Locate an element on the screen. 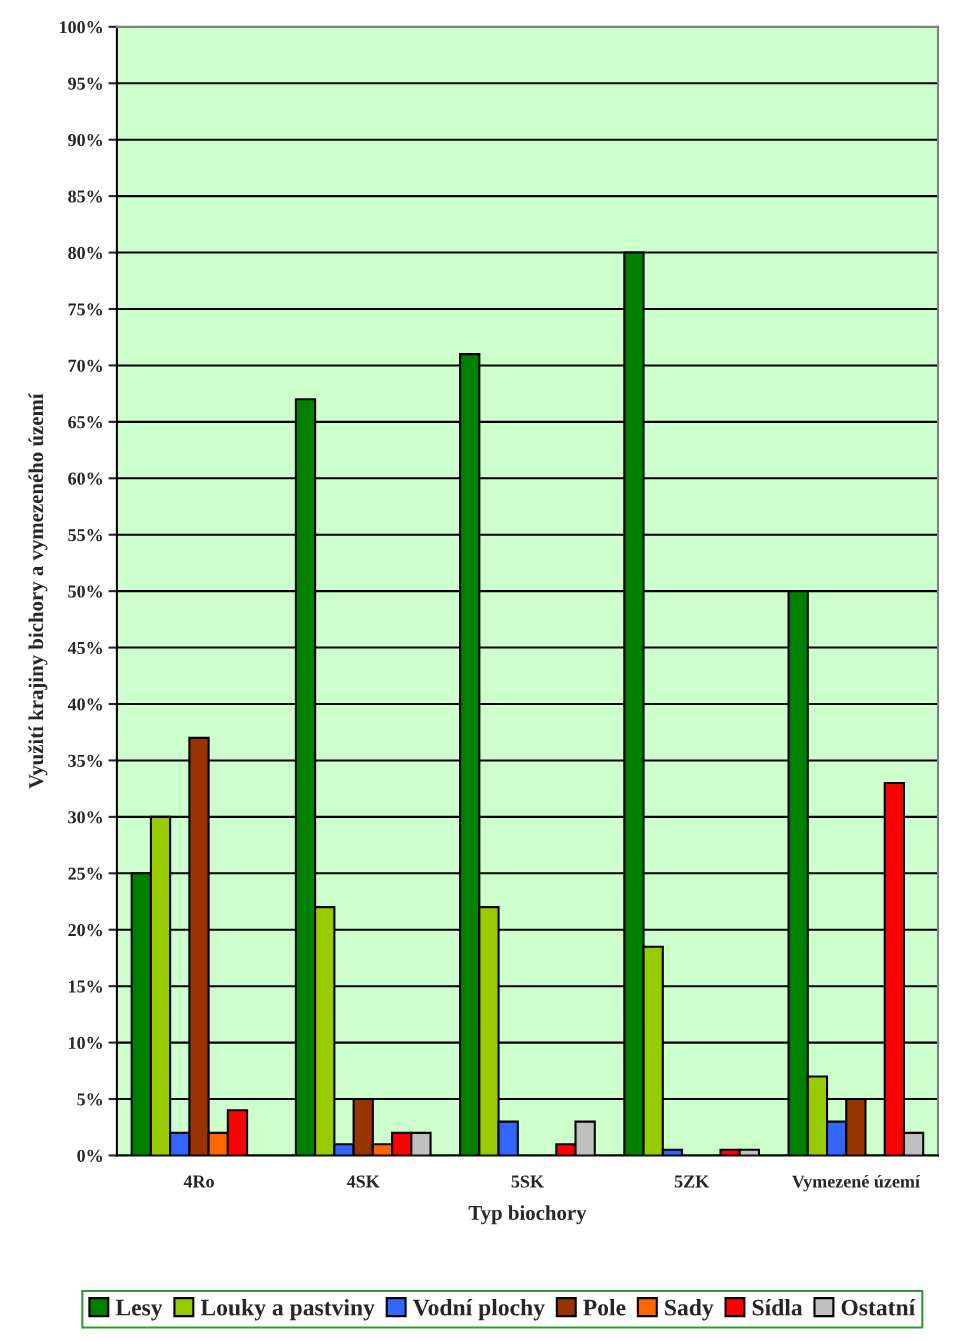 The width and height of the screenshot is (966, 1342). legend-label: Sídla is located at coordinates (777, 1307).